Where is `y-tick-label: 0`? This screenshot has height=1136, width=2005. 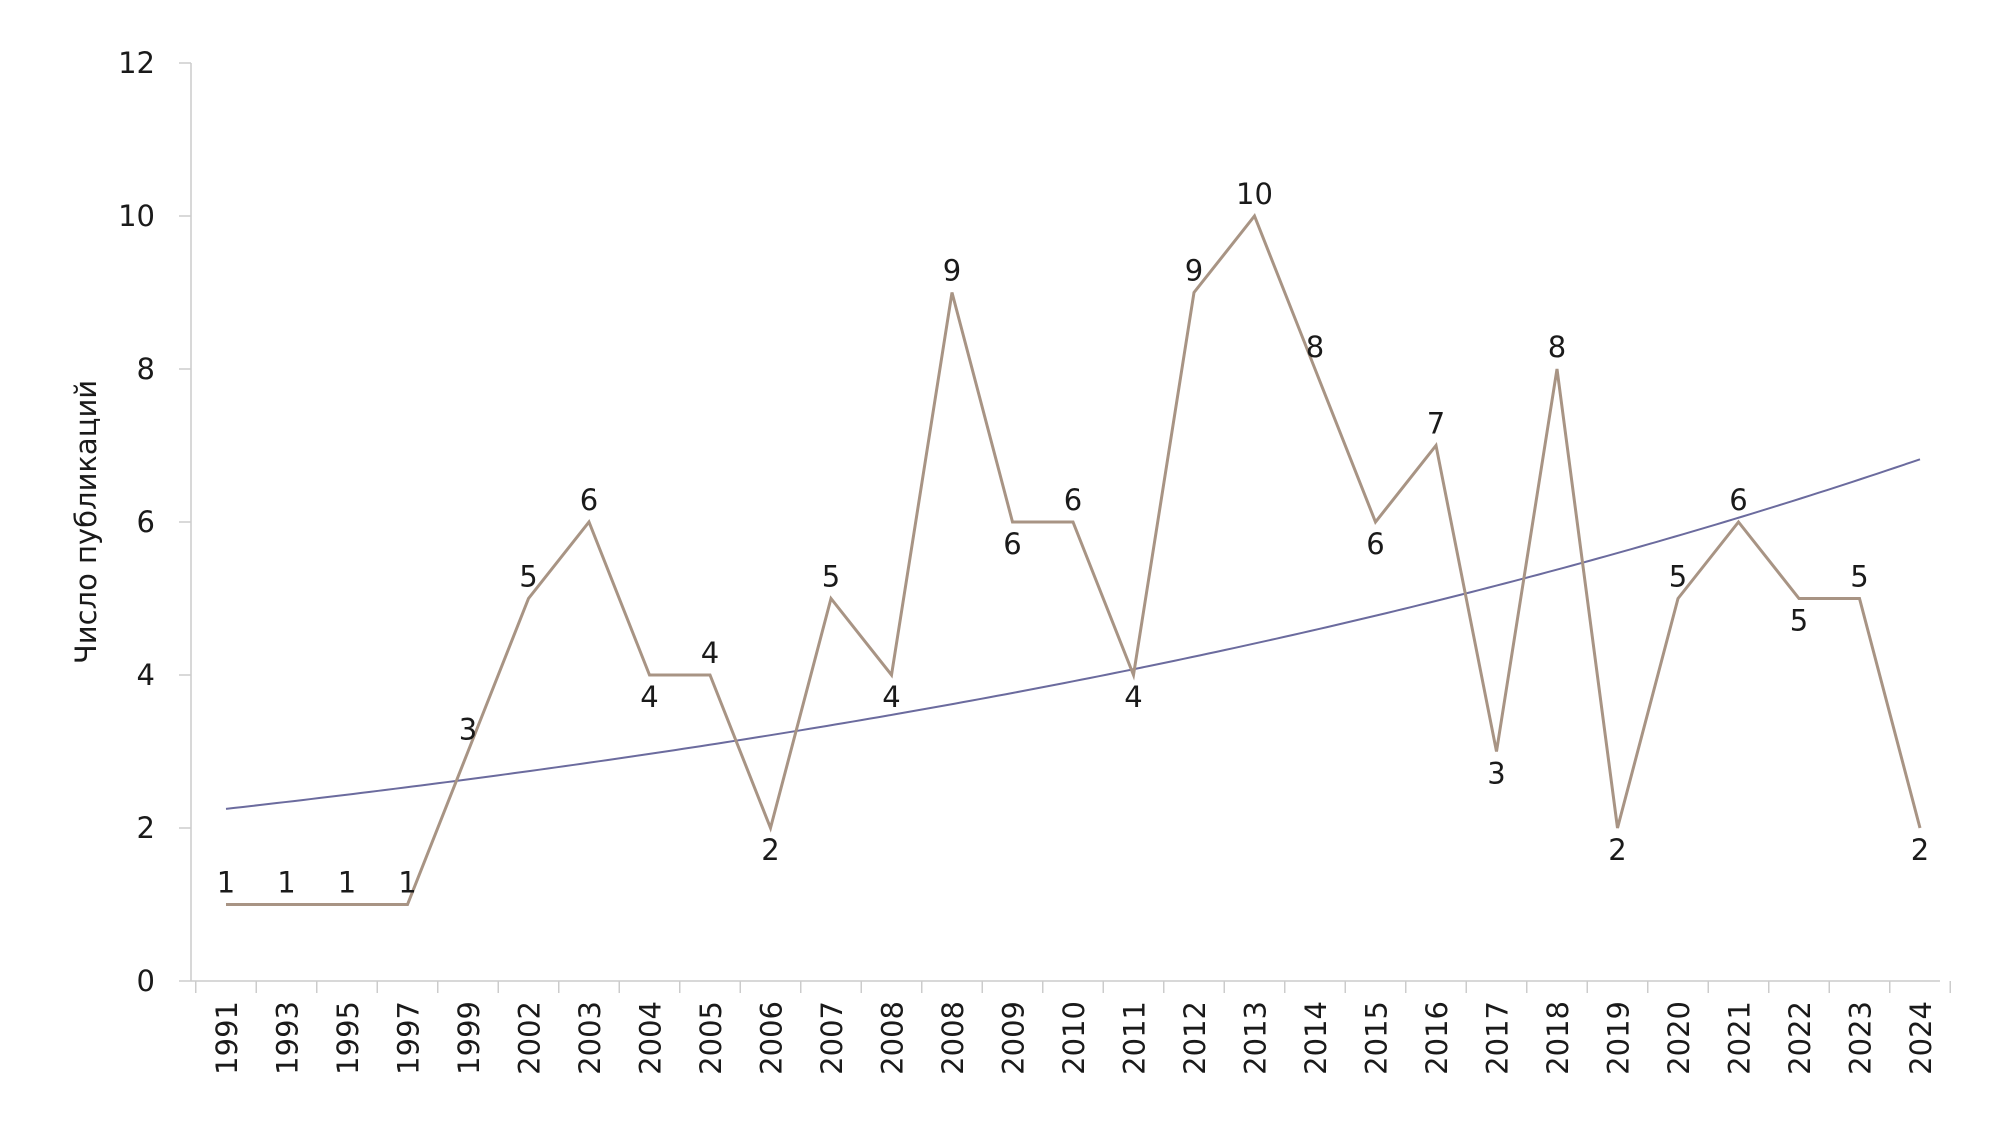
y-tick-label: 0 is located at coordinates (146, 981).